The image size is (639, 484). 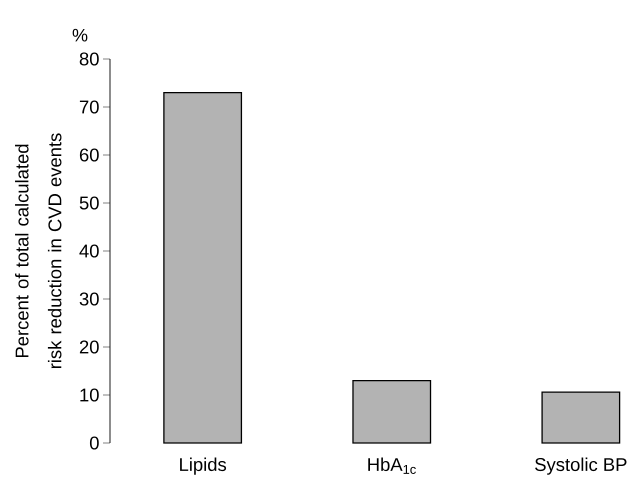 I want to click on y-tick-label: 30, so click(x=89, y=299).